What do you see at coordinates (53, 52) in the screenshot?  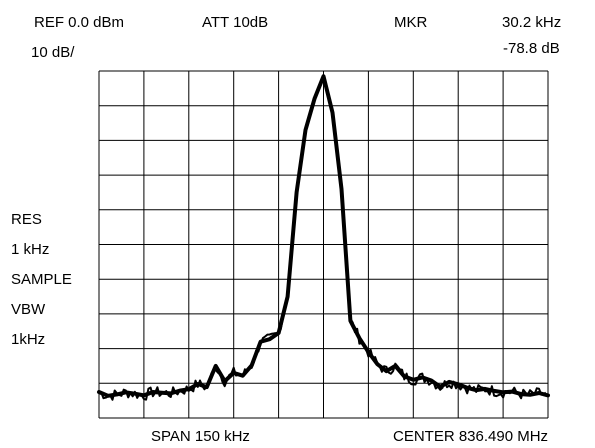 I see `scale-label: 10 dB/` at bounding box center [53, 52].